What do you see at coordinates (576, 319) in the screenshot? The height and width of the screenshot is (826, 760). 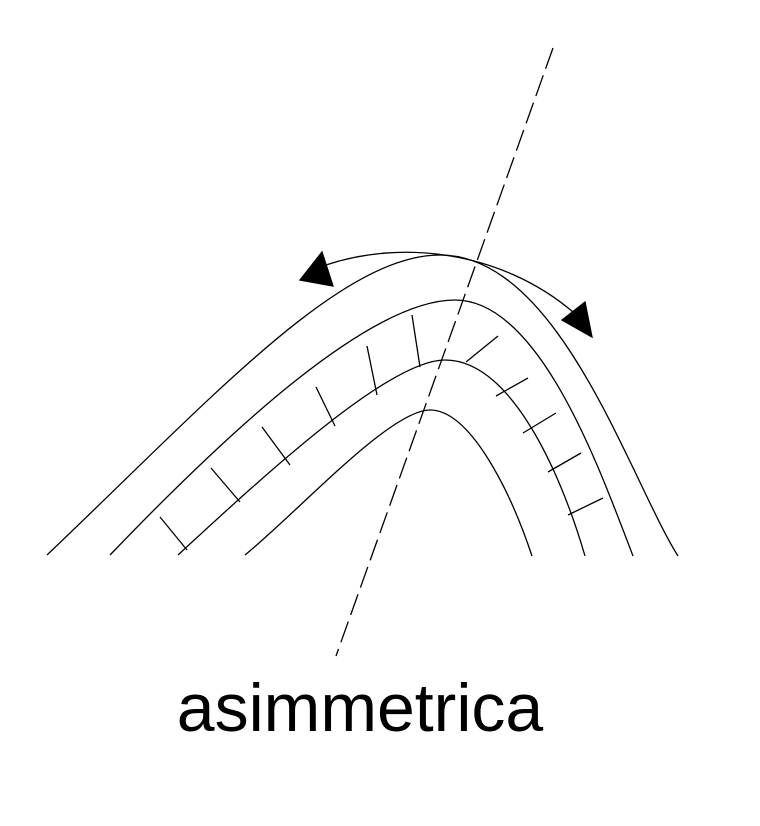 I see `shear-arrow-right` at bounding box center [576, 319].